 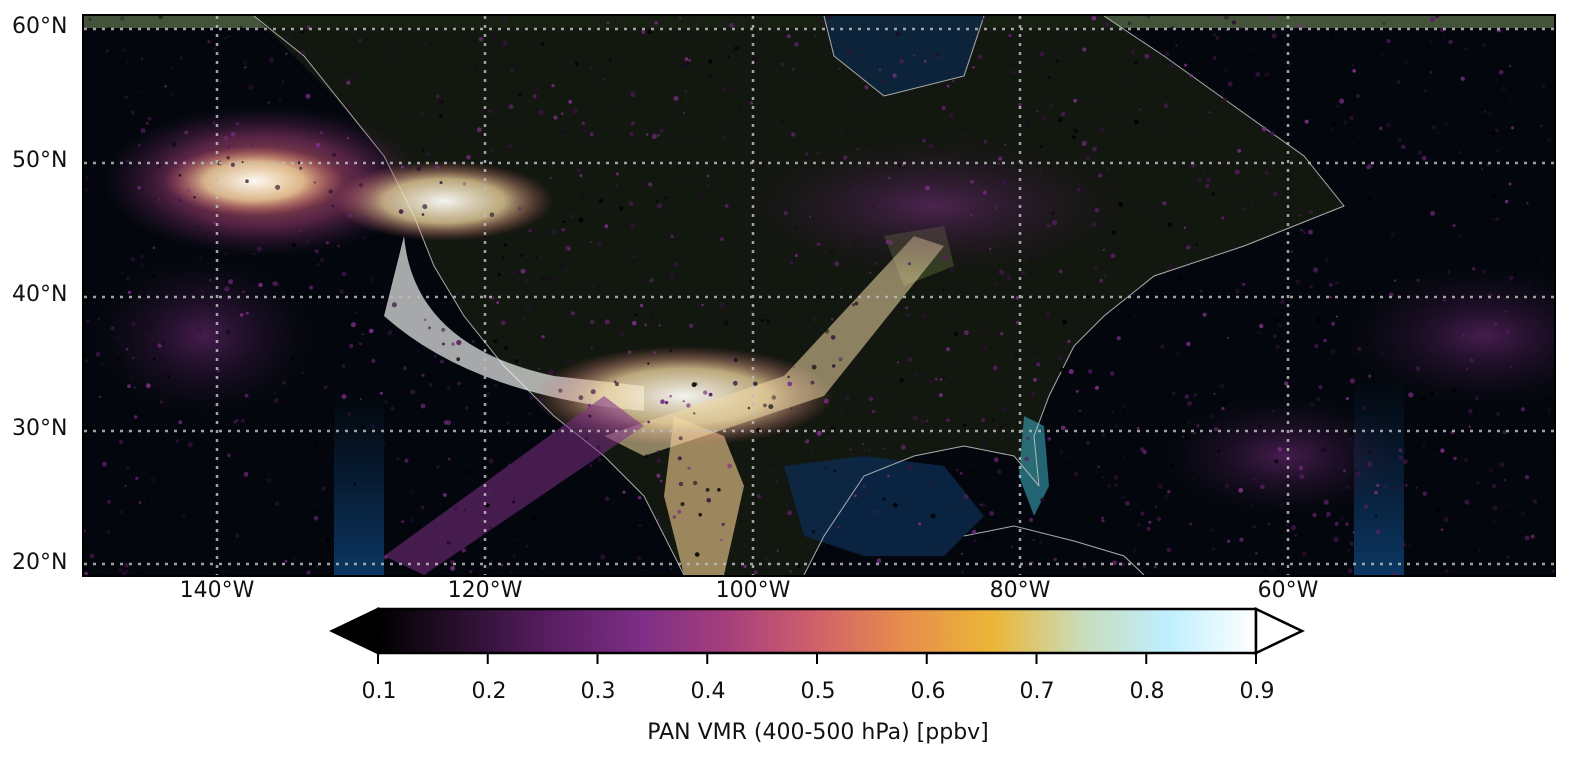 What do you see at coordinates (1257, 691) in the screenshot?
I see `colorbar-tick-label: 0.9` at bounding box center [1257, 691].